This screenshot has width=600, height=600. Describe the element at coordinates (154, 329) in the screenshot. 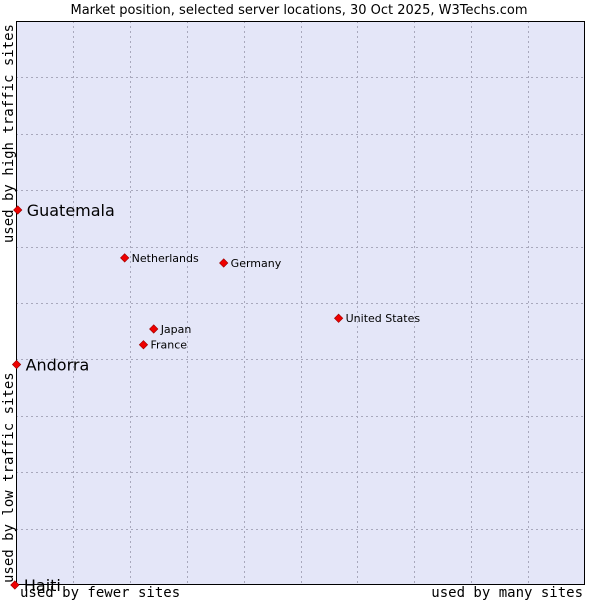

I see `point-japan` at that location.